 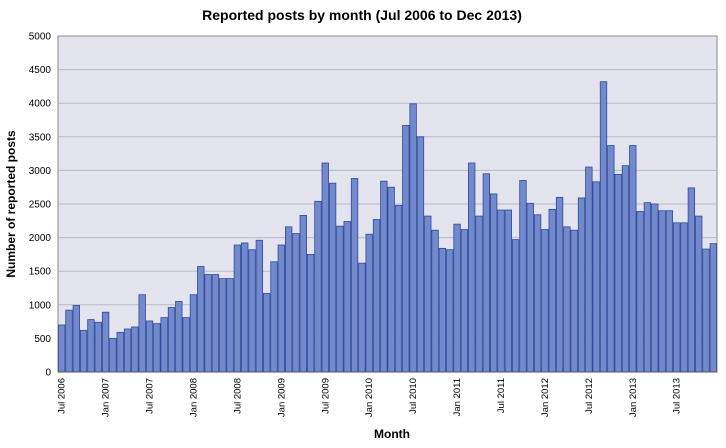 What do you see at coordinates (42, 339) in the screenshot?
I see `y-tick-label: 500` at bounding box center [42, 339].